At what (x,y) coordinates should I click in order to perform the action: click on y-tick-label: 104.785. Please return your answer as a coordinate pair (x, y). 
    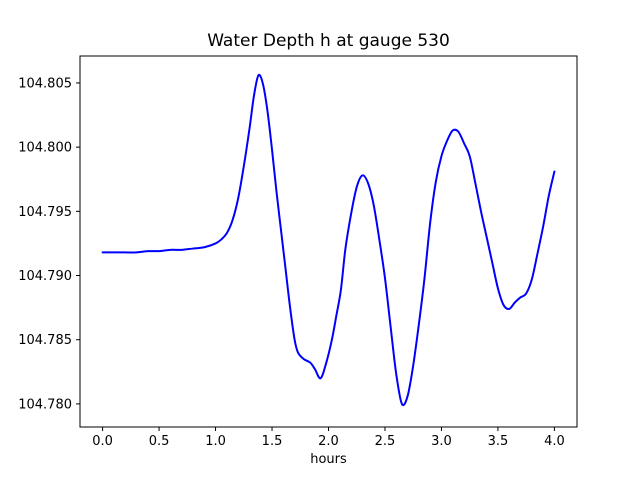
    Looking at the image, I should click on (45, 340).